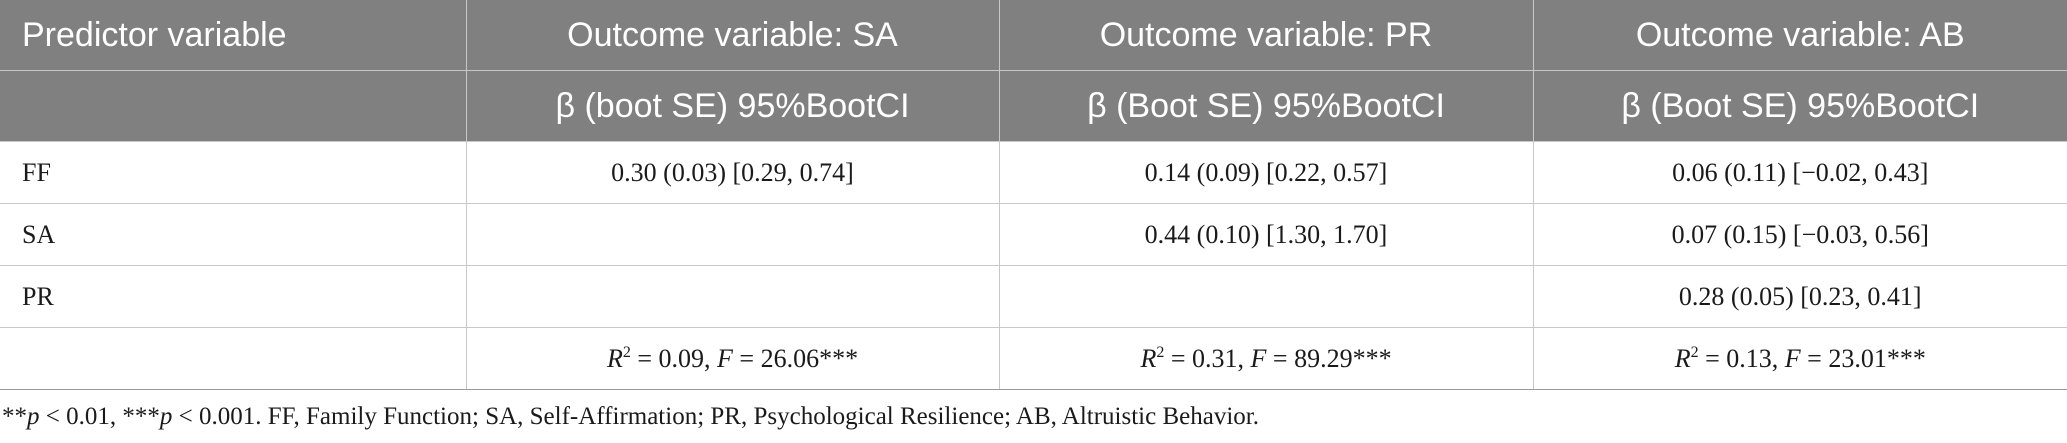  Describe the element at coordinates (1266, 296) in the screenshot. I see `cell-pr-pr` at that location.